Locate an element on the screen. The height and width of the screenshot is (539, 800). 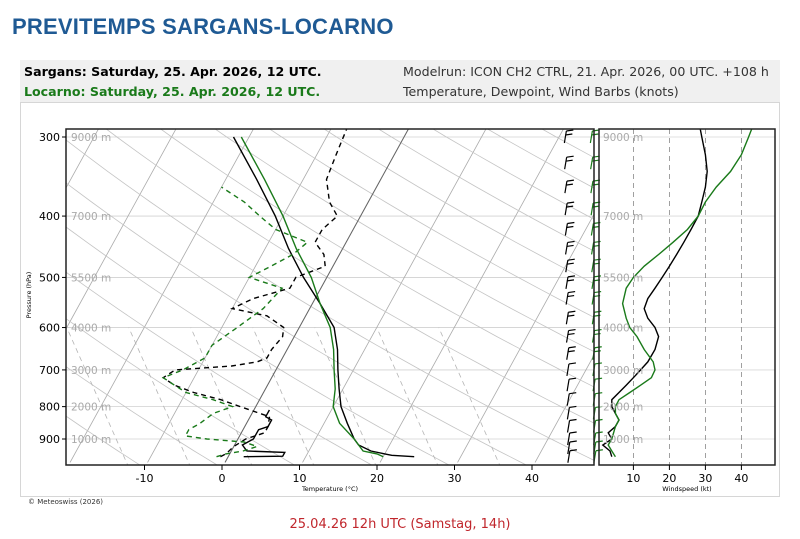
windspeed-altitude-label: 5500 m is located at coordinates (623, 278).